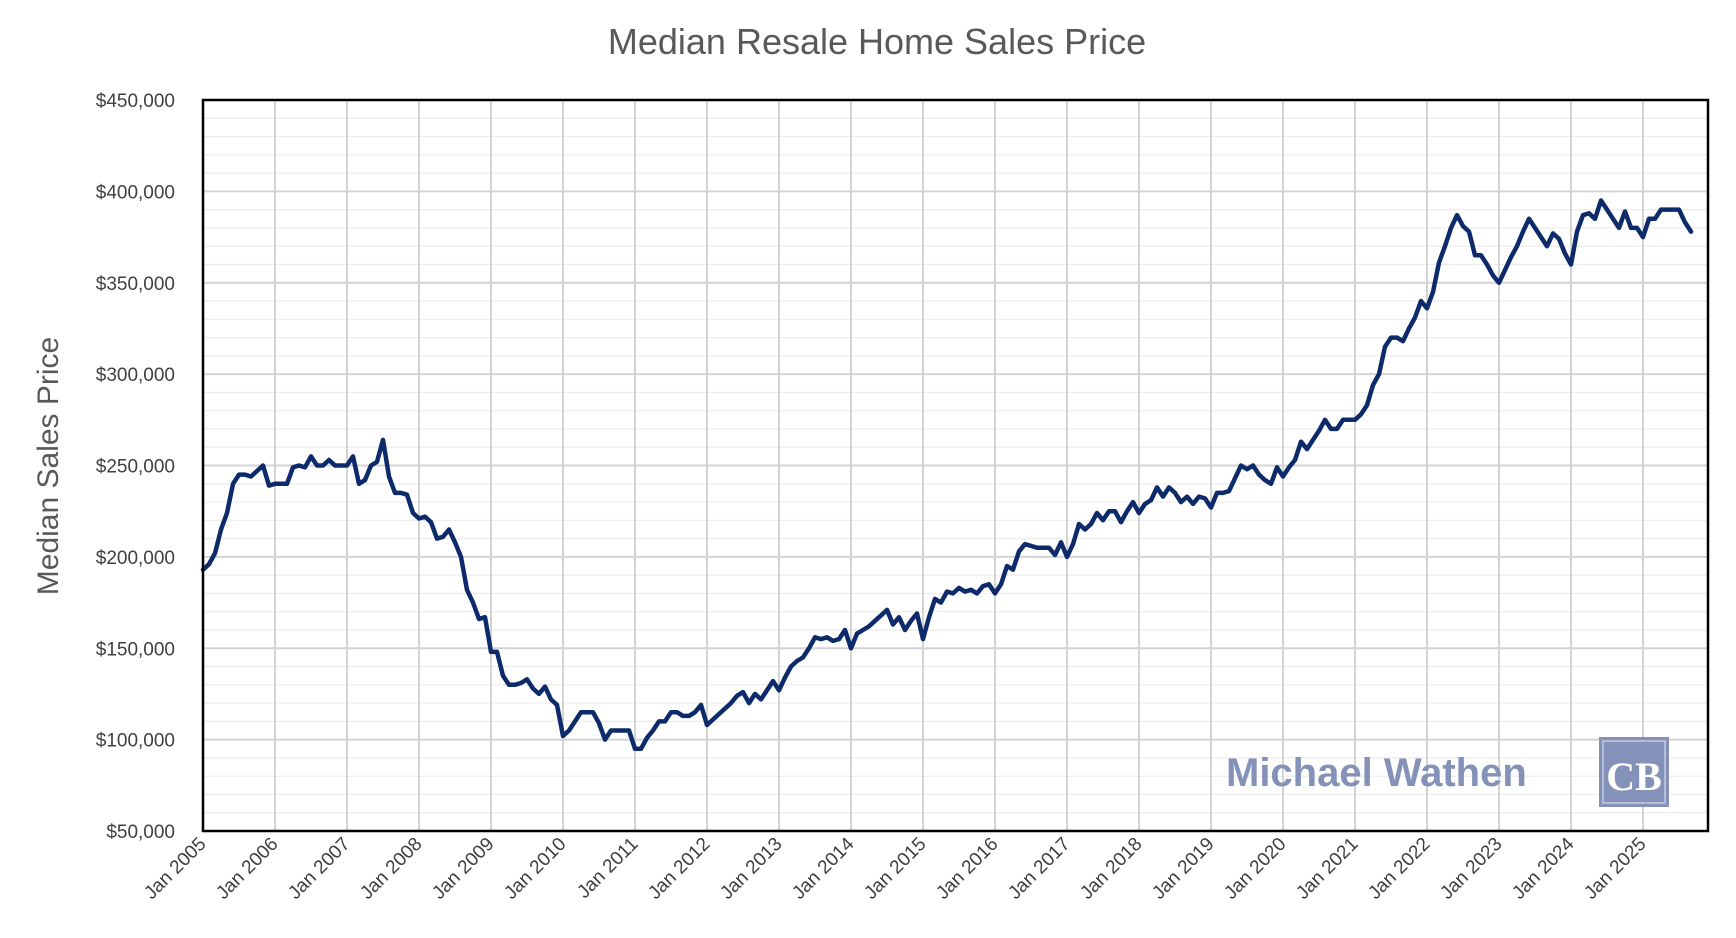 Image resolution: width=1736 pixels, height=938 pixels. Describe the element at coordinates (1615, 869) in the screenshot. I see `x-tick-label: Jan 2025` at that location.